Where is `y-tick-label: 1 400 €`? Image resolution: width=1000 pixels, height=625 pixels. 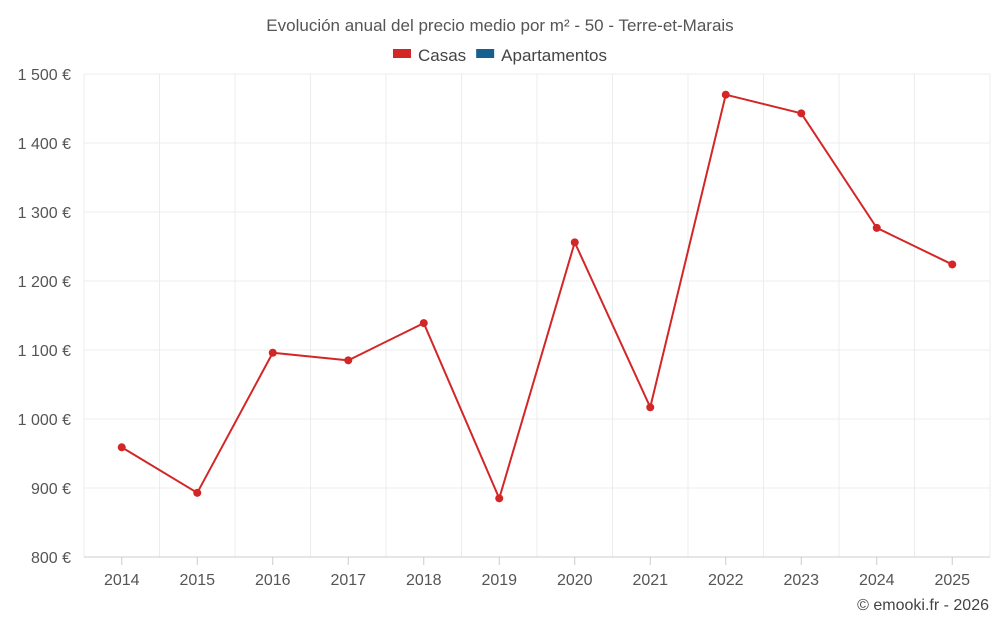 y-tick-label: 1 400 € is located at coordinates (44, 144).